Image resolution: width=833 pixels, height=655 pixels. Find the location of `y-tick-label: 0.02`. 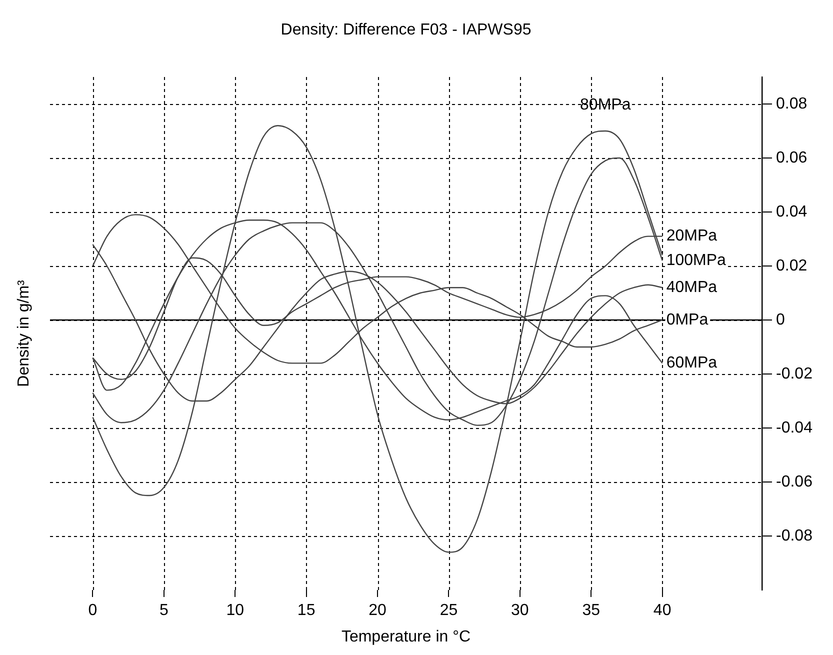

y-tick-label: 0.02 is located at coordinates (792, 265).